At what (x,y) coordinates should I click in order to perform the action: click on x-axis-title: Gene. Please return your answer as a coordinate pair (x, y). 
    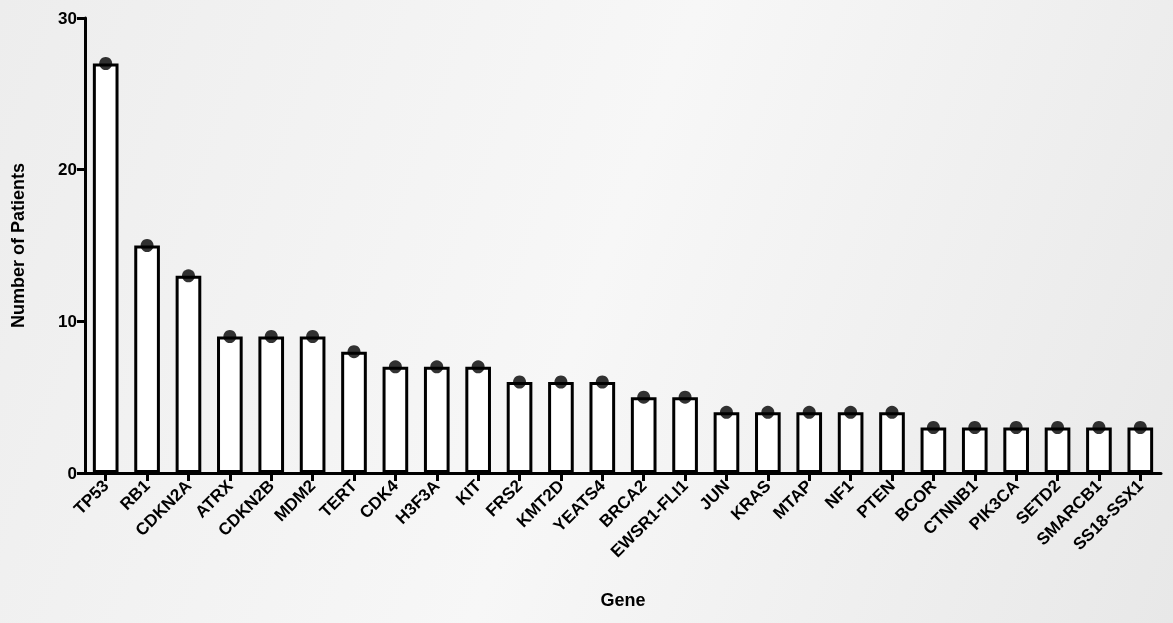
    Looking at the image, I should click on (623, 600).